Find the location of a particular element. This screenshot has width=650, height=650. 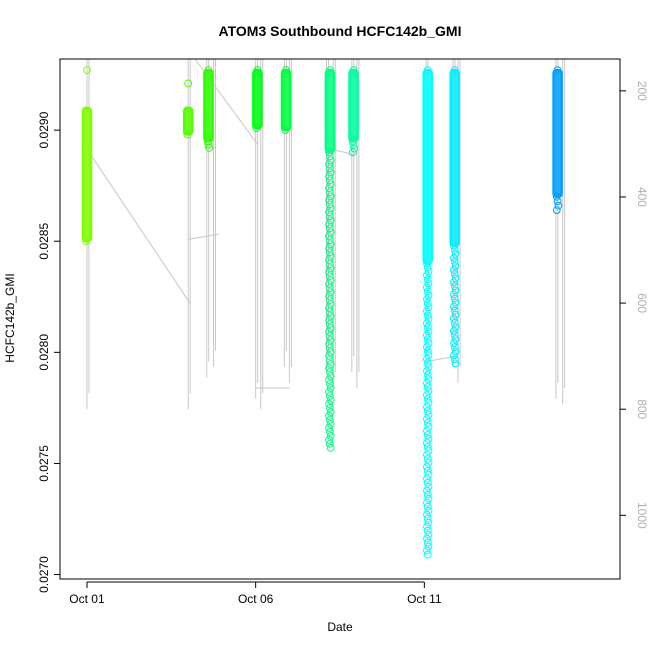

y-tick-label: 0.0290 is located at coordinates (44, 129).